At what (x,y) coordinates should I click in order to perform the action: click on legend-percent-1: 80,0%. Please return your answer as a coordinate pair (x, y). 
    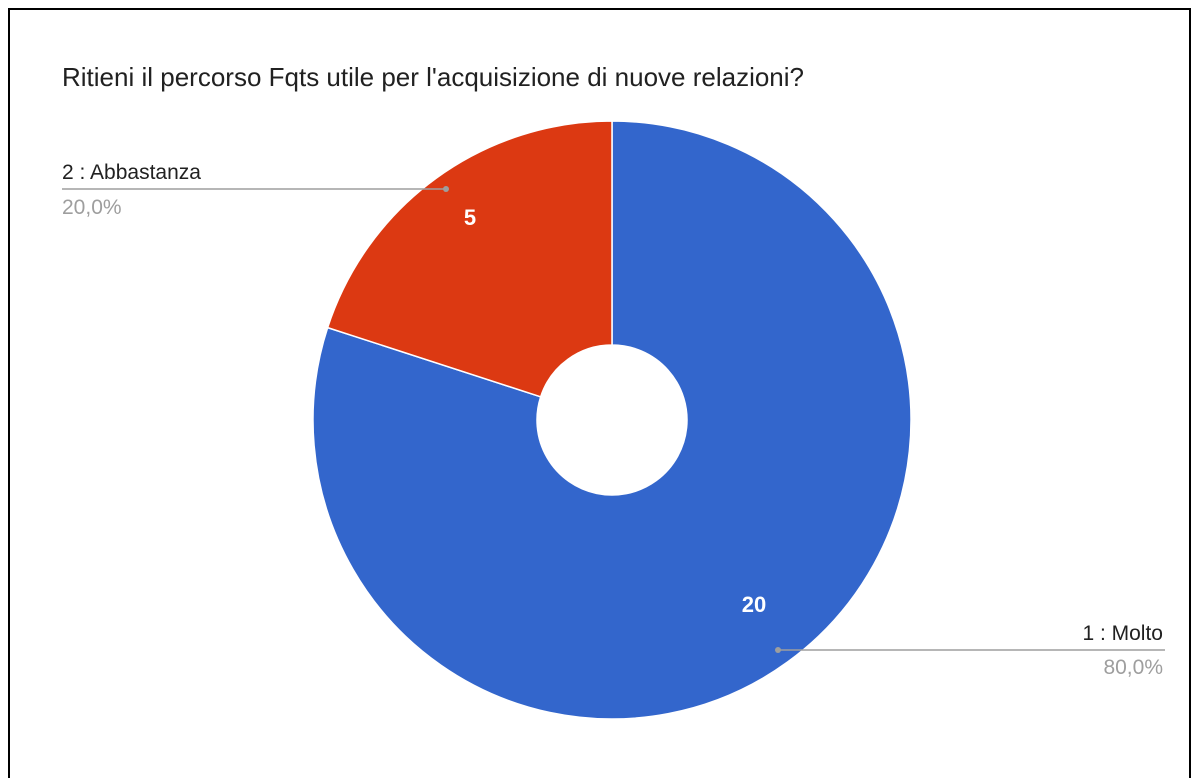
    Looking at the image, I should click on (1133, 667).